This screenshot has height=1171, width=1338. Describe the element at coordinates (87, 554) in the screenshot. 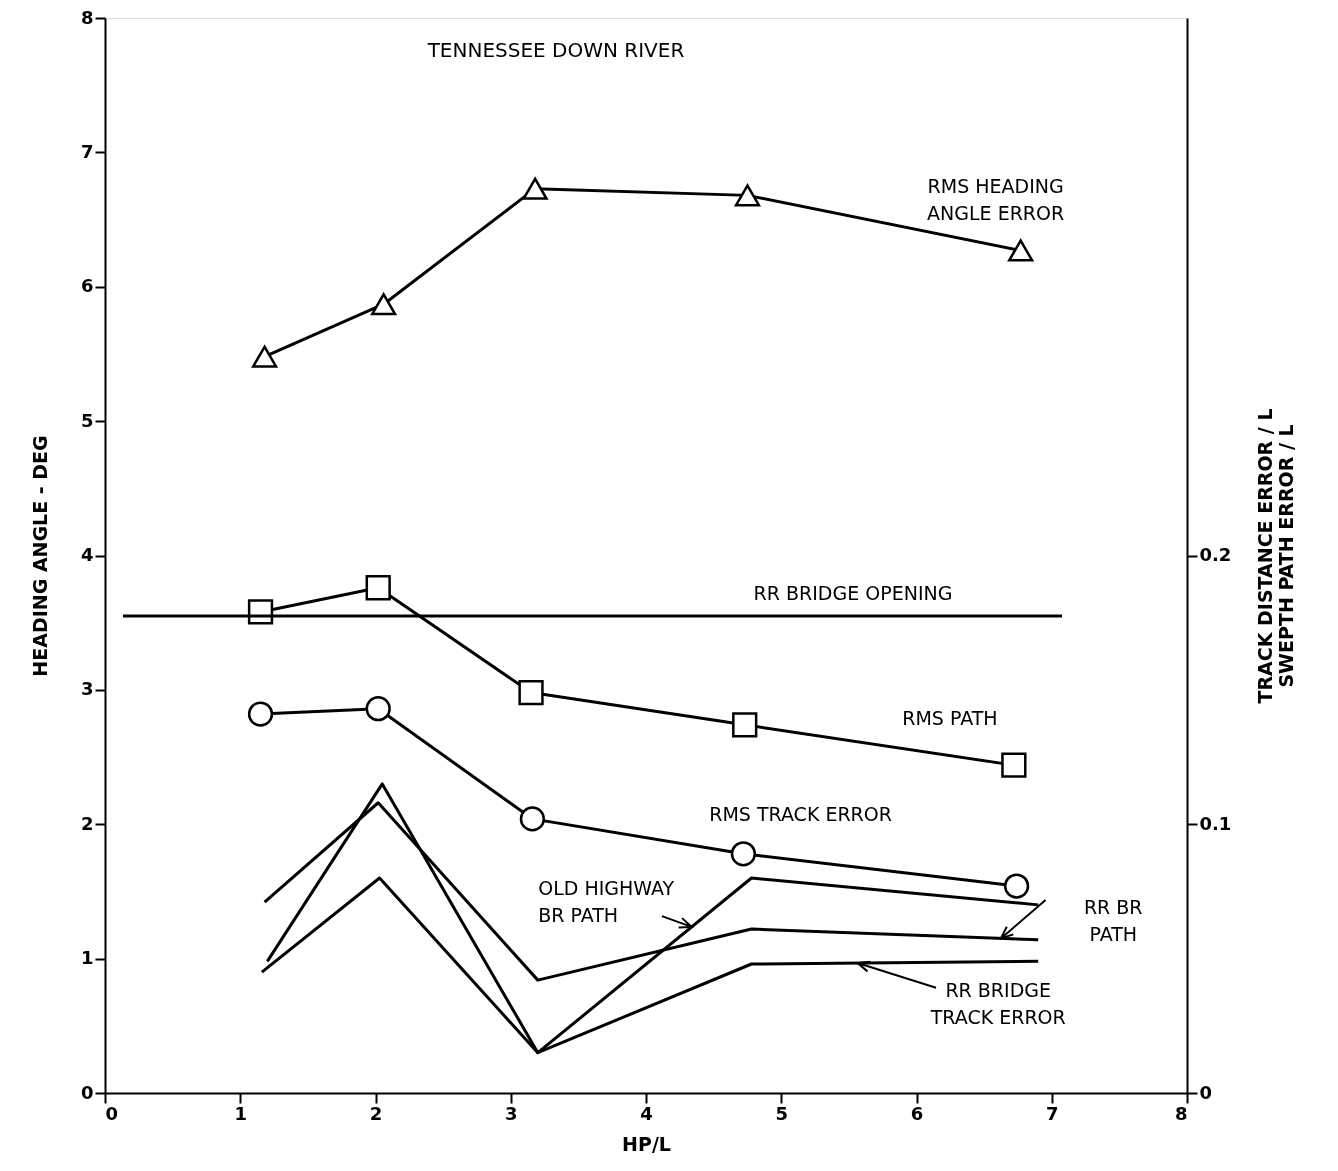

I see `y-tick-label: 4` at that location.